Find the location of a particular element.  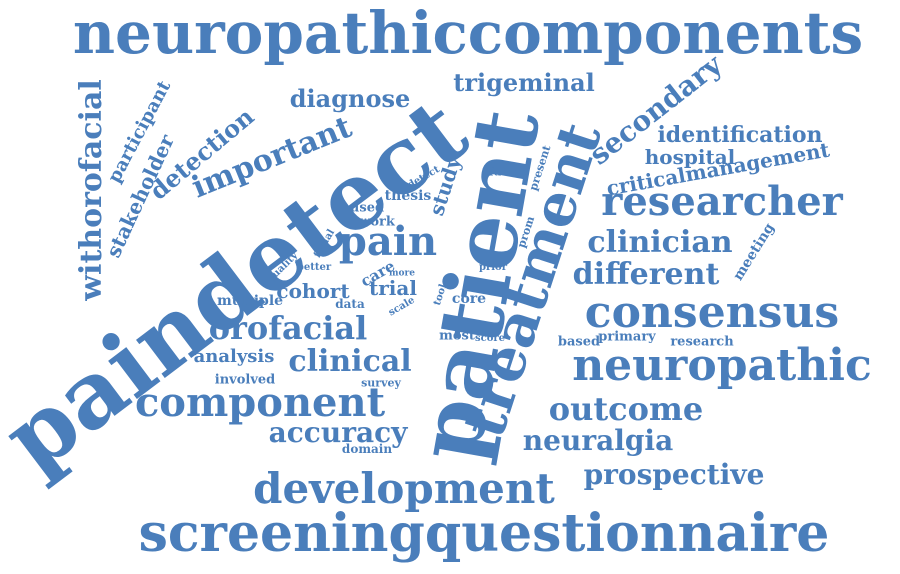

word-trial: trial is located at coordinates (393, 288).